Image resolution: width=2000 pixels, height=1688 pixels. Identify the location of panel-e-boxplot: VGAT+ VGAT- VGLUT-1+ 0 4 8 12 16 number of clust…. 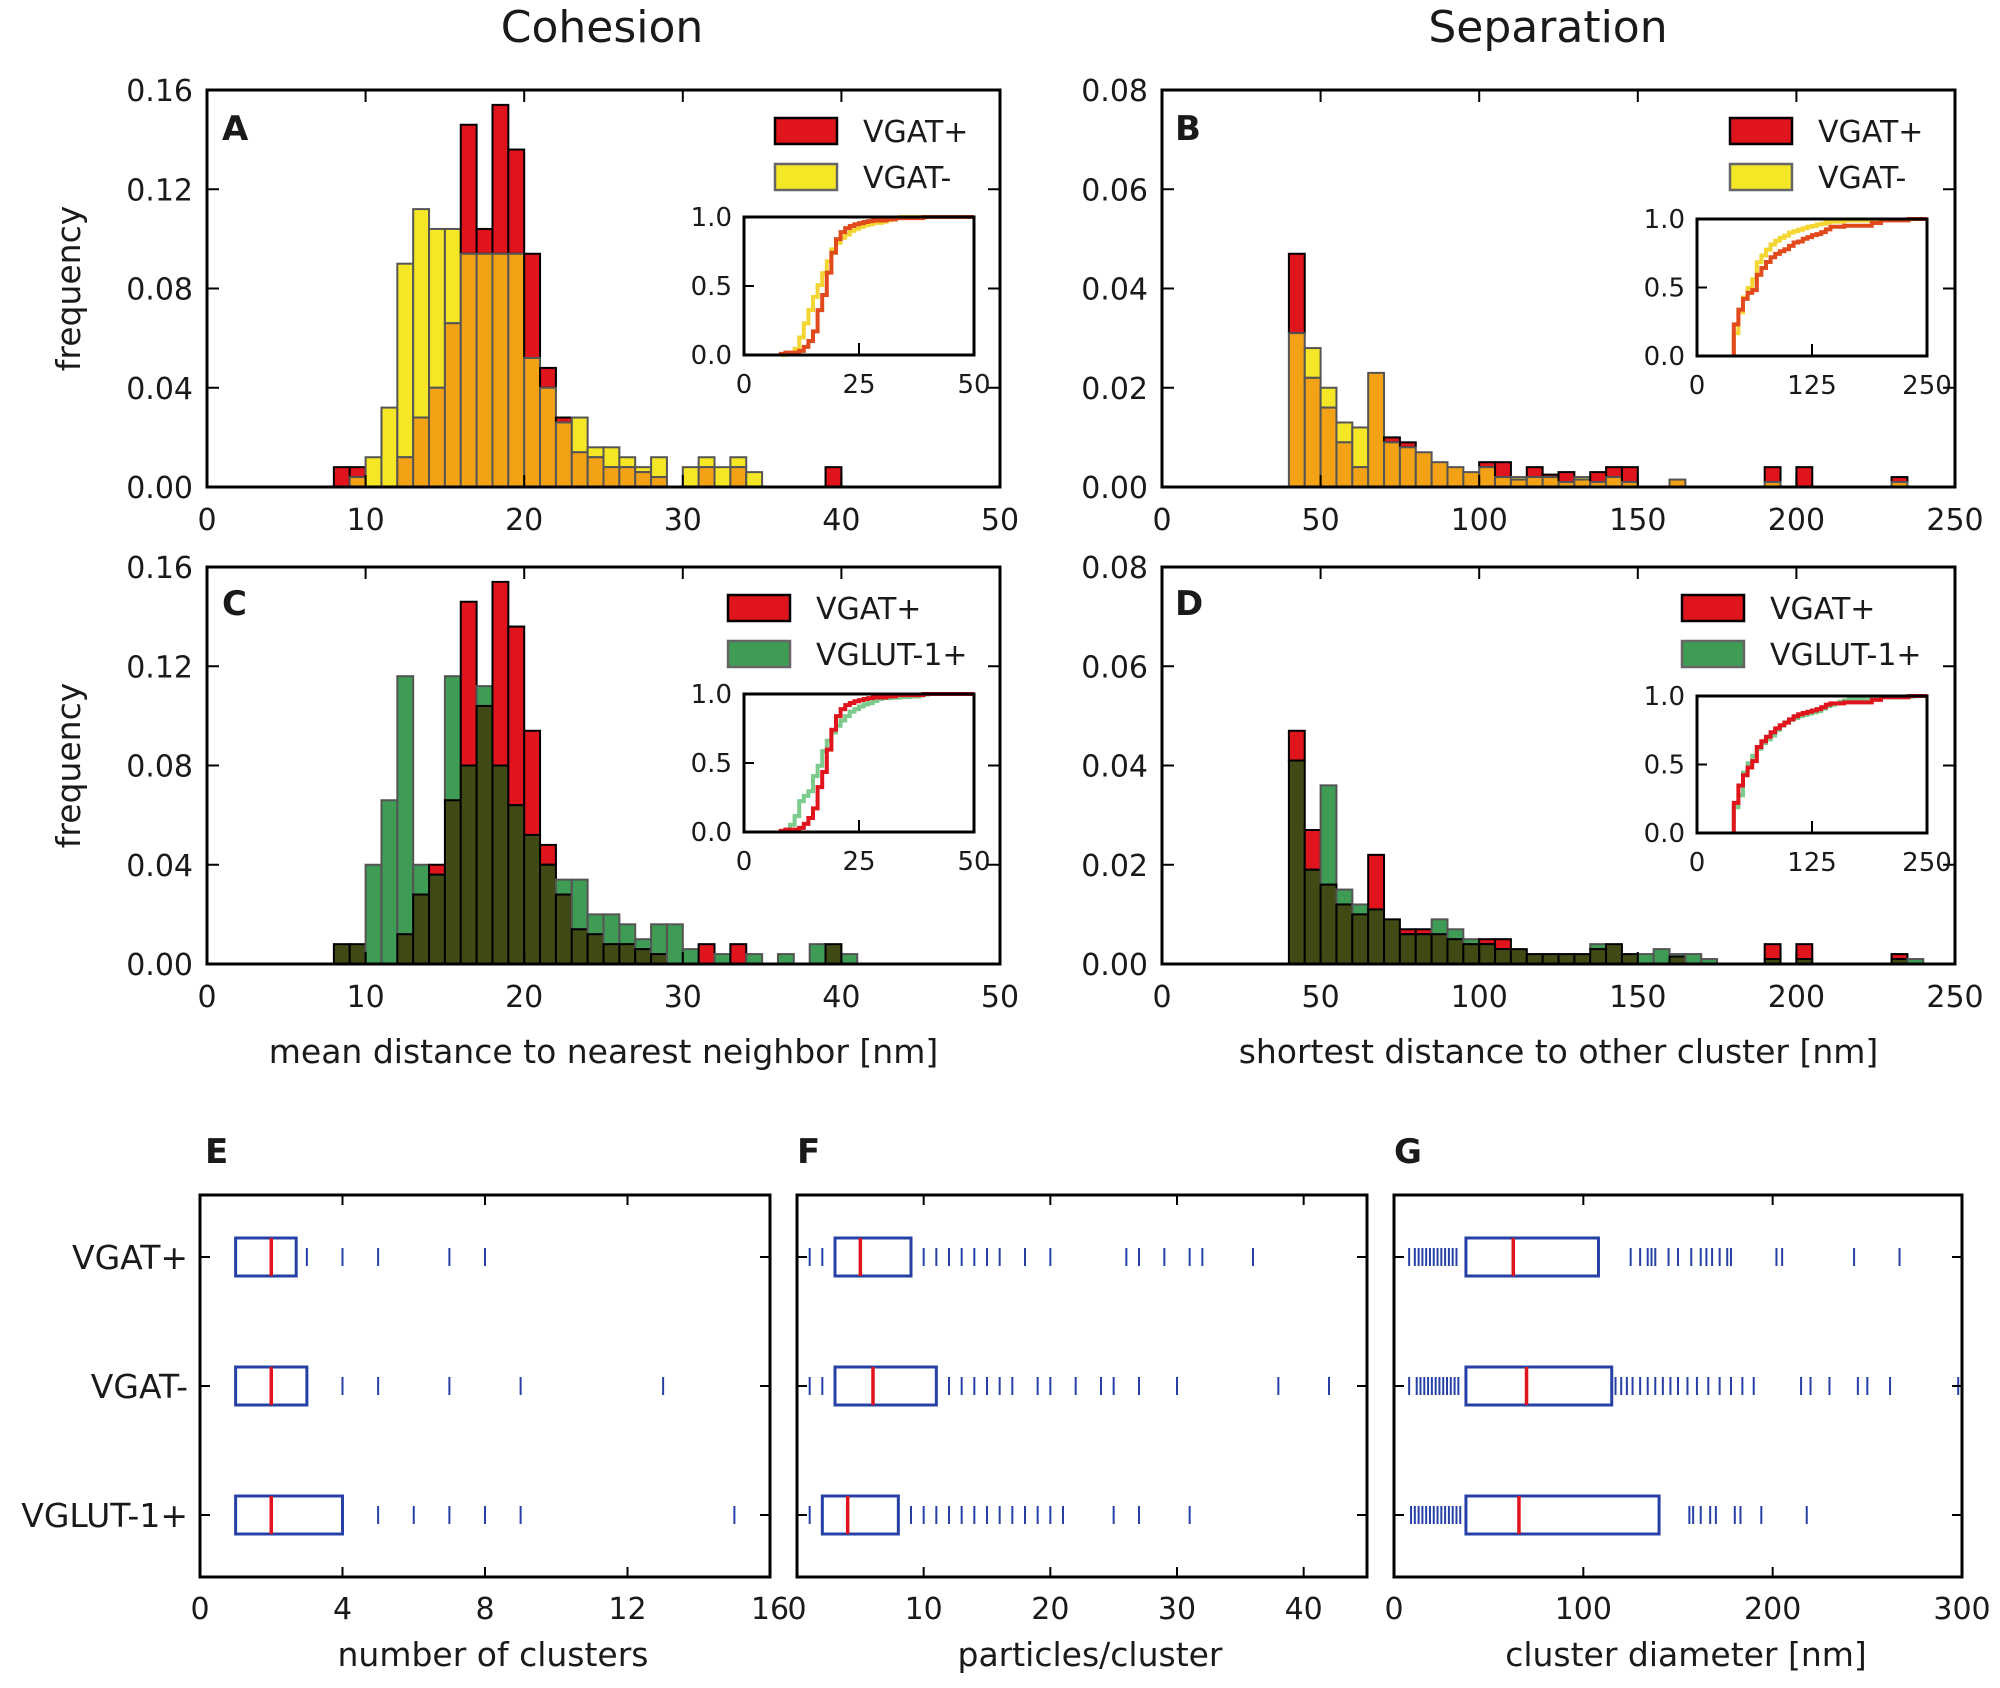
(405, 1403).